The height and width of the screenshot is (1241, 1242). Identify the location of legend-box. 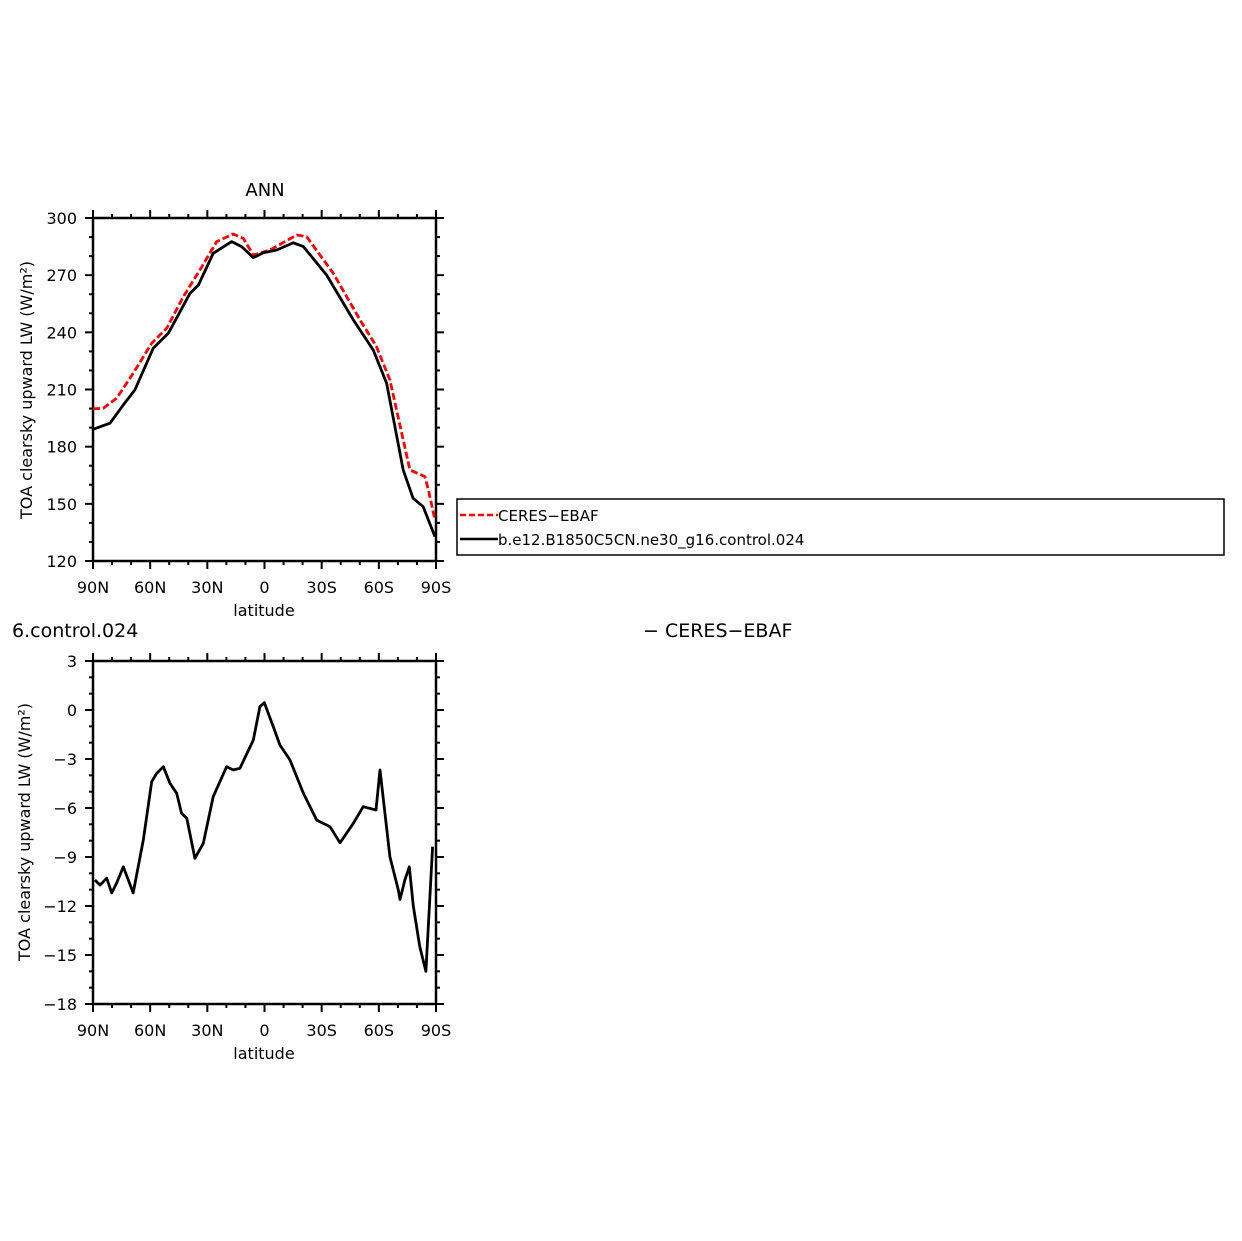
(840, 527).